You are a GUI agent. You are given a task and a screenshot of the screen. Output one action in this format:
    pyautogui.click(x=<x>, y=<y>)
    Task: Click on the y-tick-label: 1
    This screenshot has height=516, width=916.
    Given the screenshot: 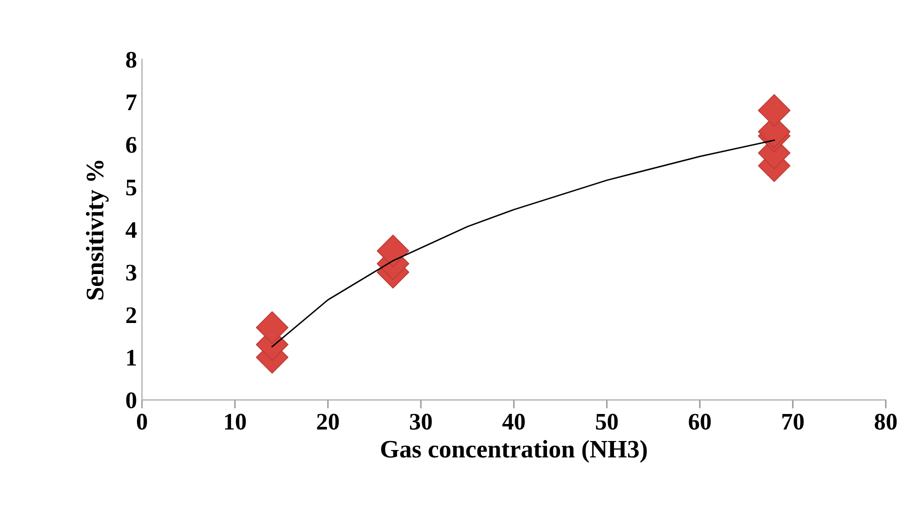 What is the action you would take?
    pyautogui.click(x=131, y=358)
    